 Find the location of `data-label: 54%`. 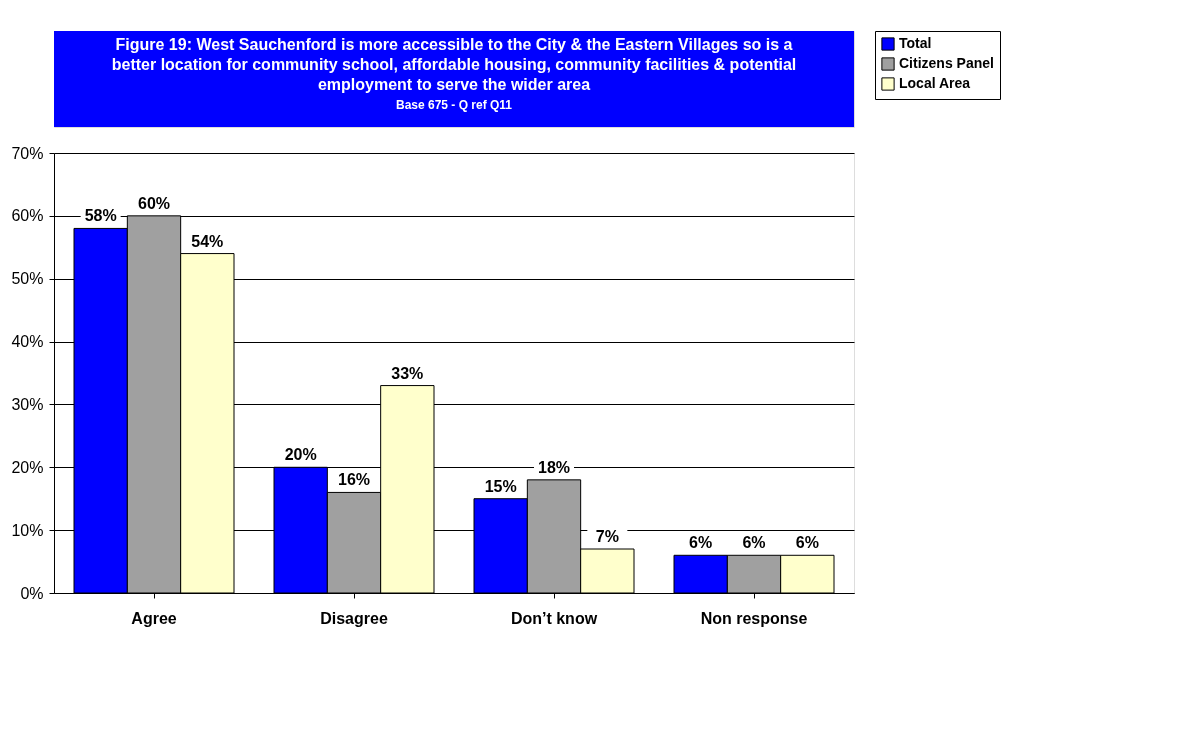

data-label: 54% is located at coordinates (207, 241).